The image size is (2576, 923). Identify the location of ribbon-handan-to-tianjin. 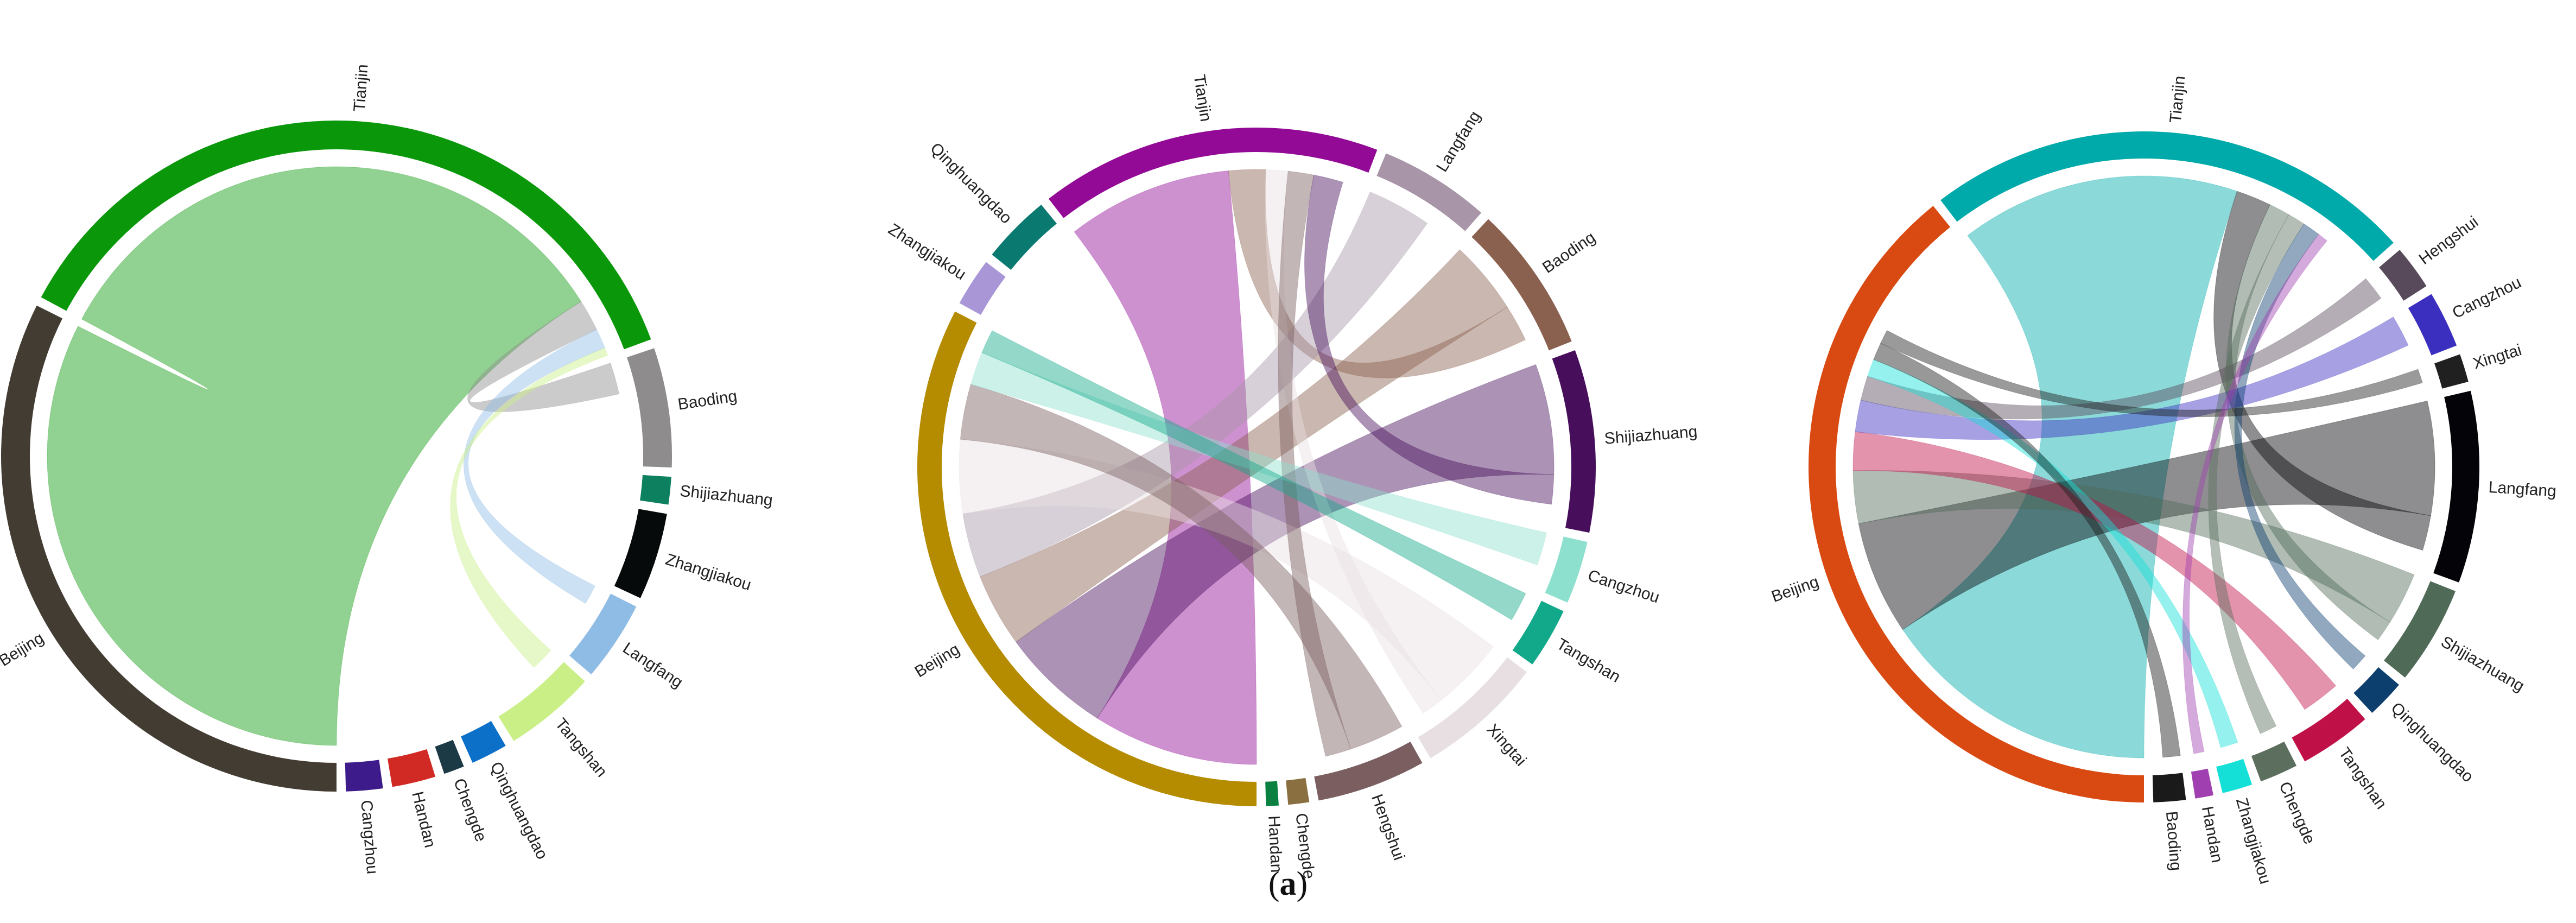
(2254, 494).